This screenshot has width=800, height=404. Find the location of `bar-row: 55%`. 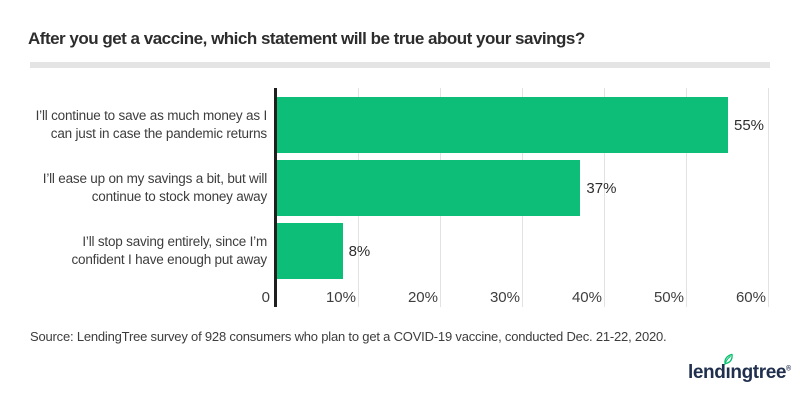

bar-row: 55% is located at coordinates (520, 125).